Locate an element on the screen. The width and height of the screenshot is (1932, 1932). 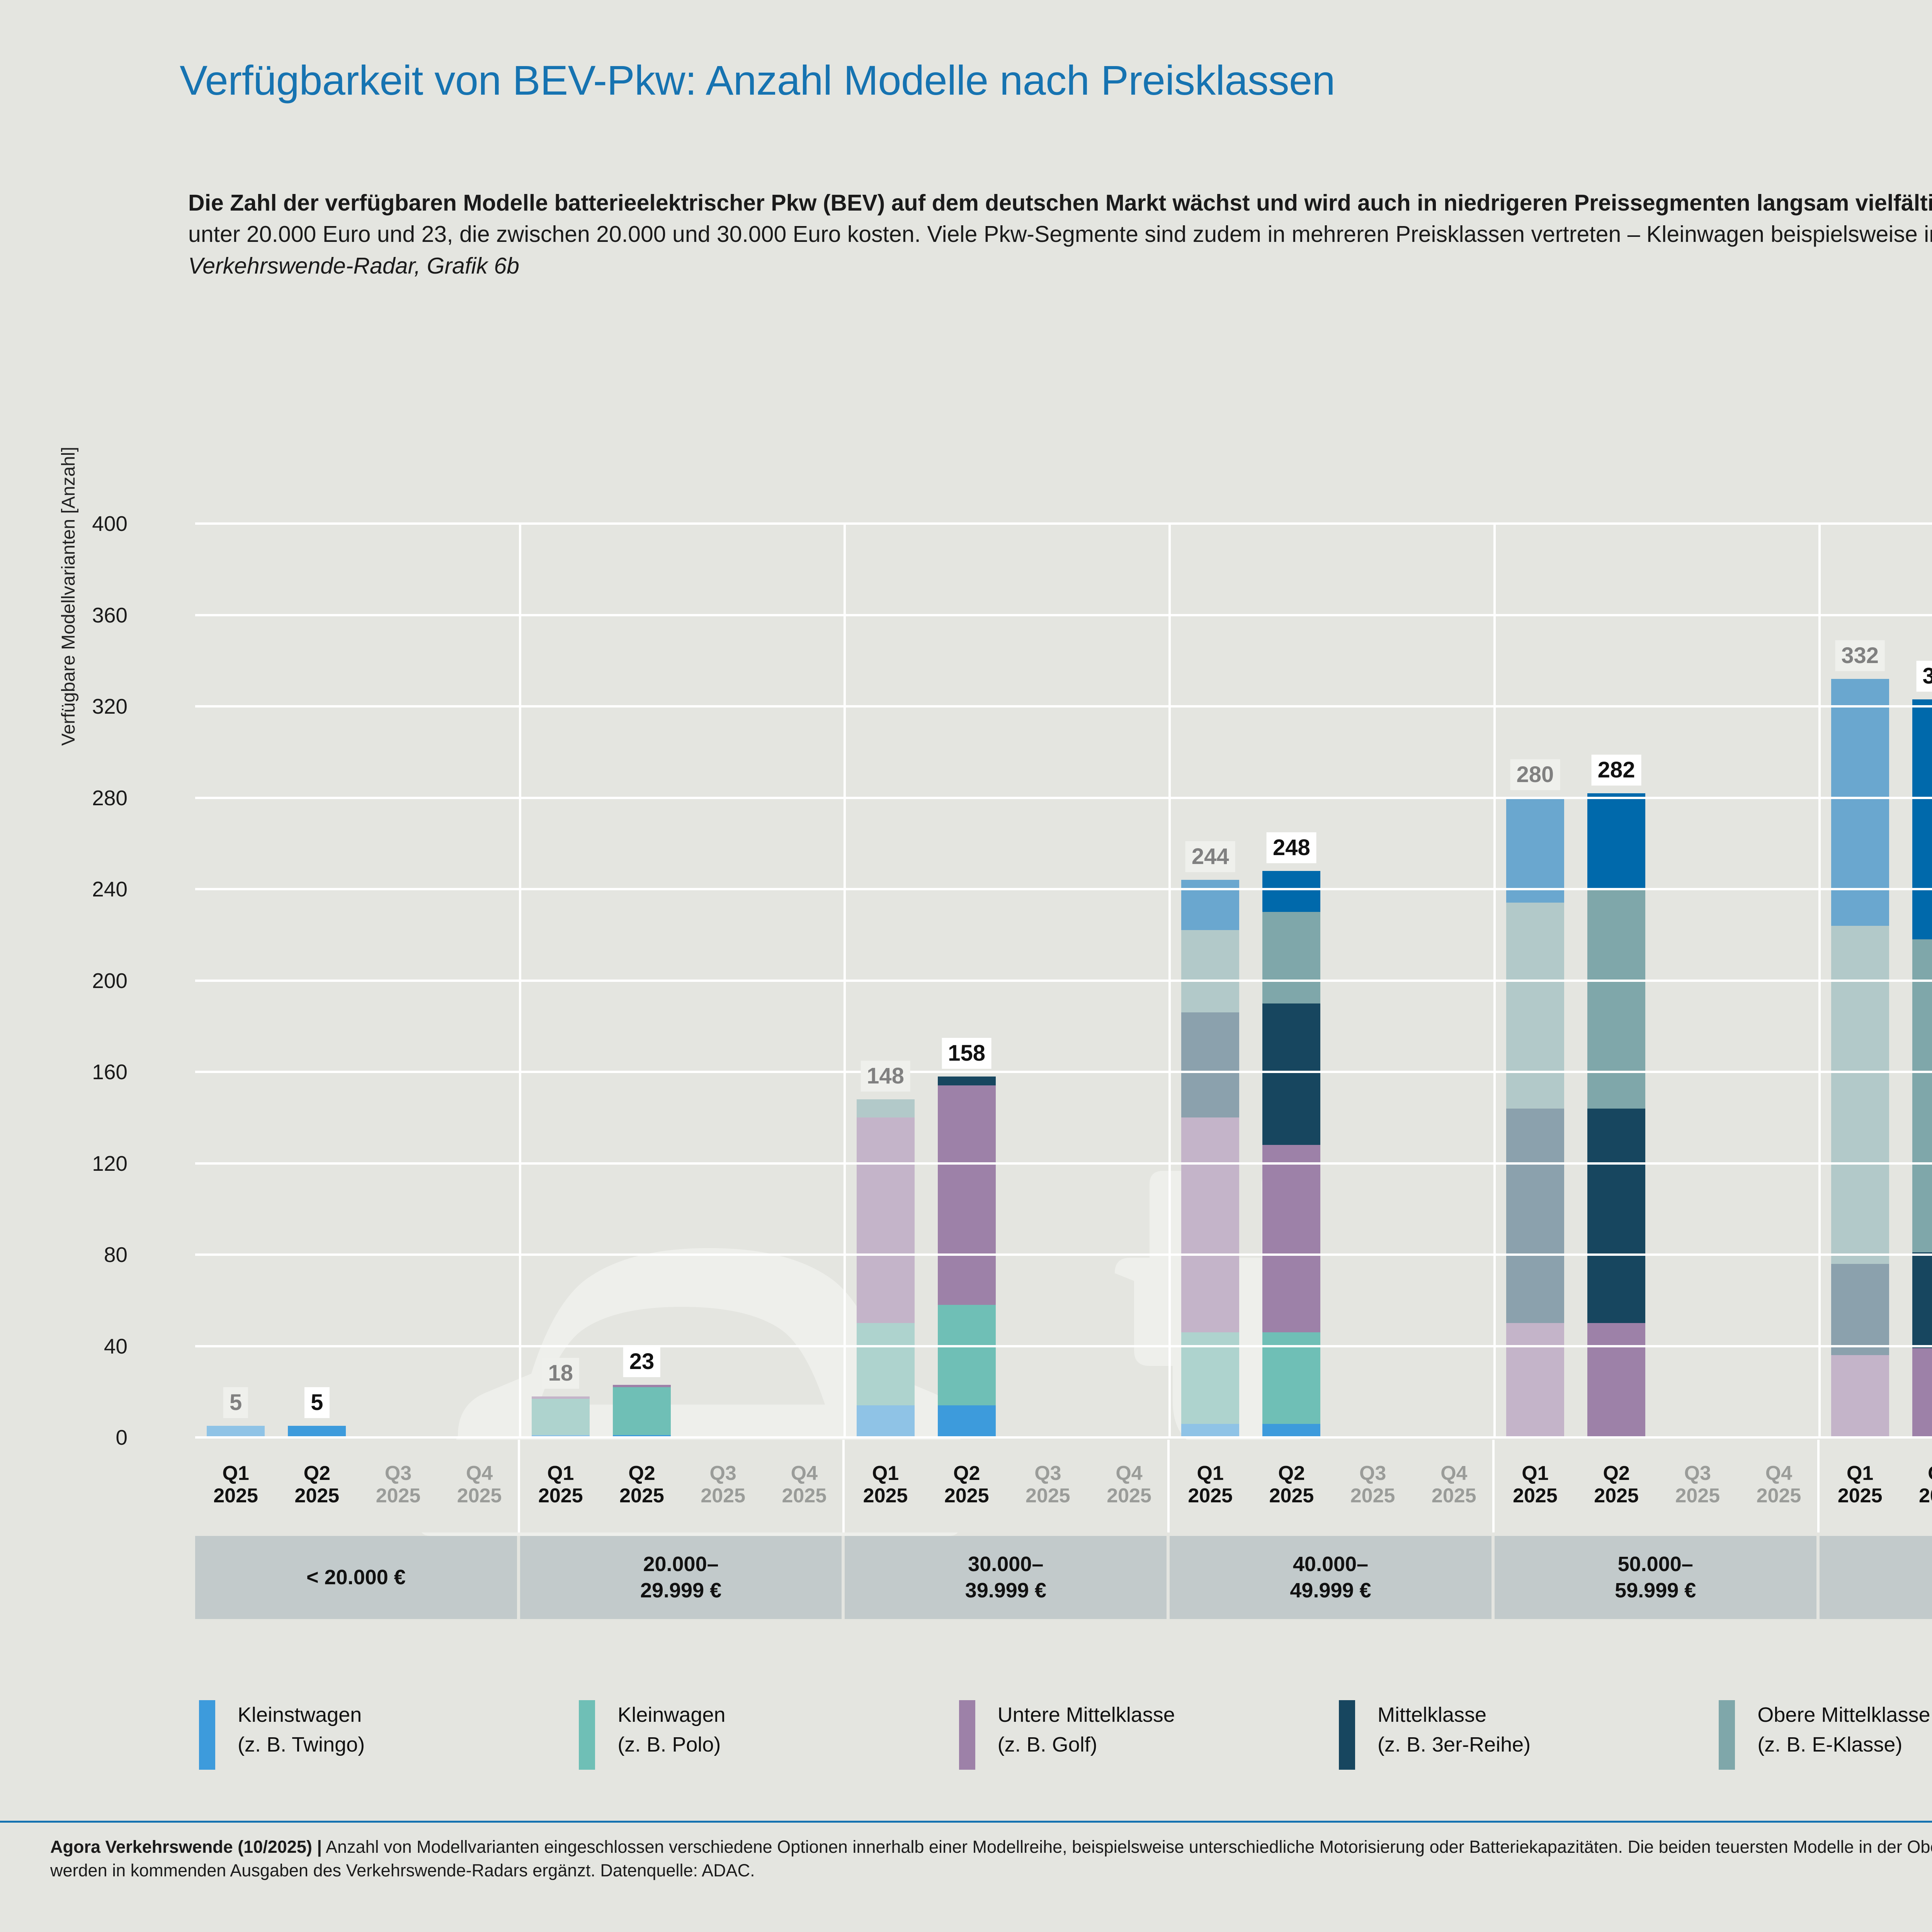
bar-value-label: 158 is located at coordinates (967, 1053).